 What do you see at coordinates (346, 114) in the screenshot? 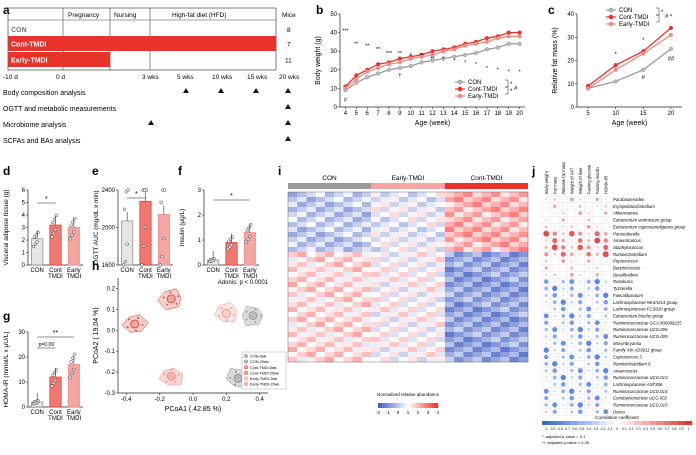
I see `x-tick-label: 4` at bounding box center [346, 114].